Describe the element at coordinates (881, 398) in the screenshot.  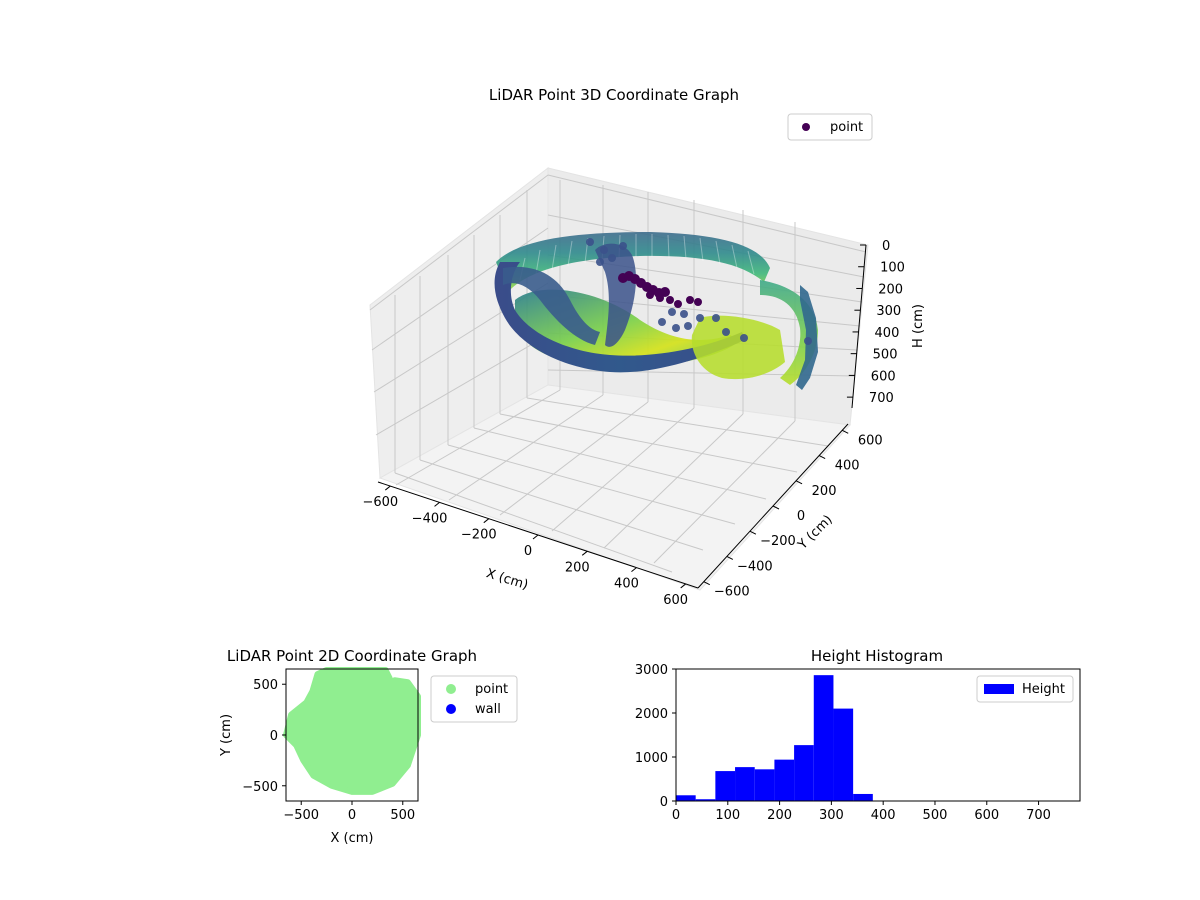
I see `ztick-tick-label: 700` at that location.